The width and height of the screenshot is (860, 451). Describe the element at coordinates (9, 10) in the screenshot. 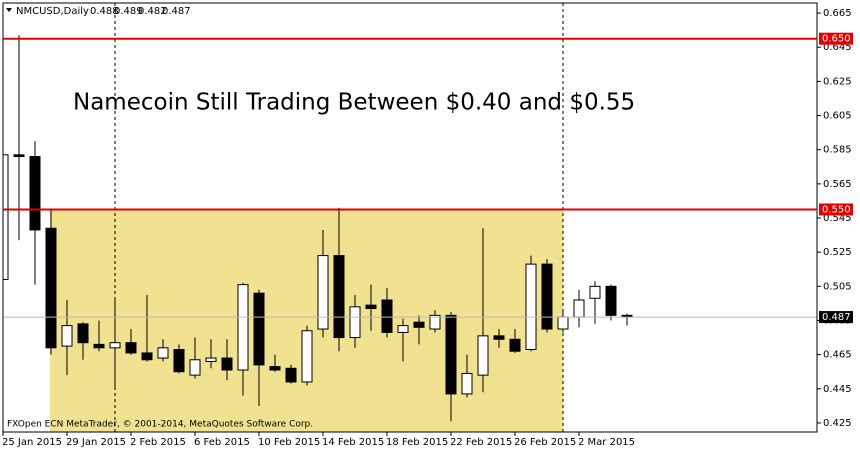

I see `menu-arrow` at that location.